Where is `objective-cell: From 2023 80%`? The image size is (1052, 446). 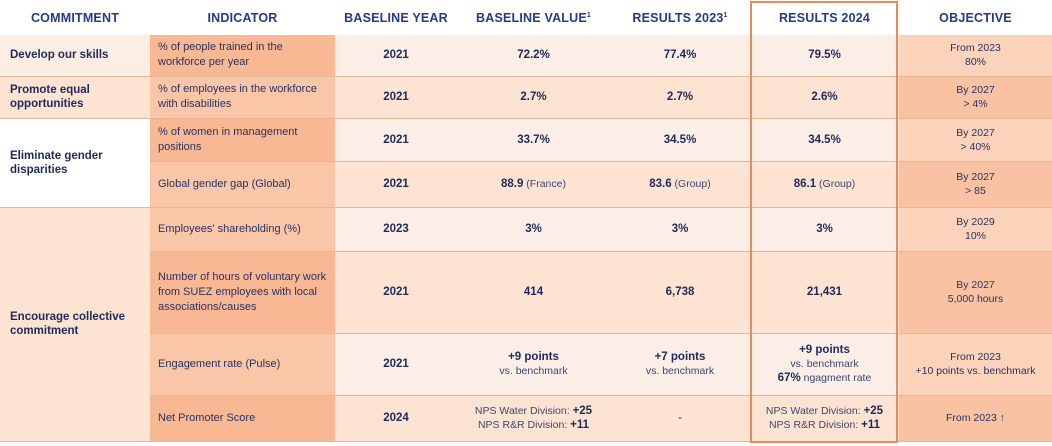
objective-cell: From 2023 80% is located at coordinates (975, 56).